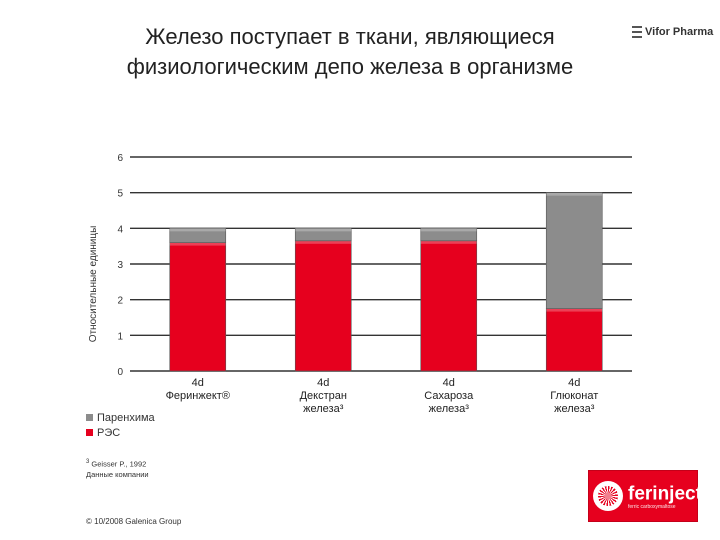  What do you see at coordinates (350, 36) in the screenshot?
I see `title-line-1: Железо поступает в ткани, являющиеся` at bounding box center [350, 36].